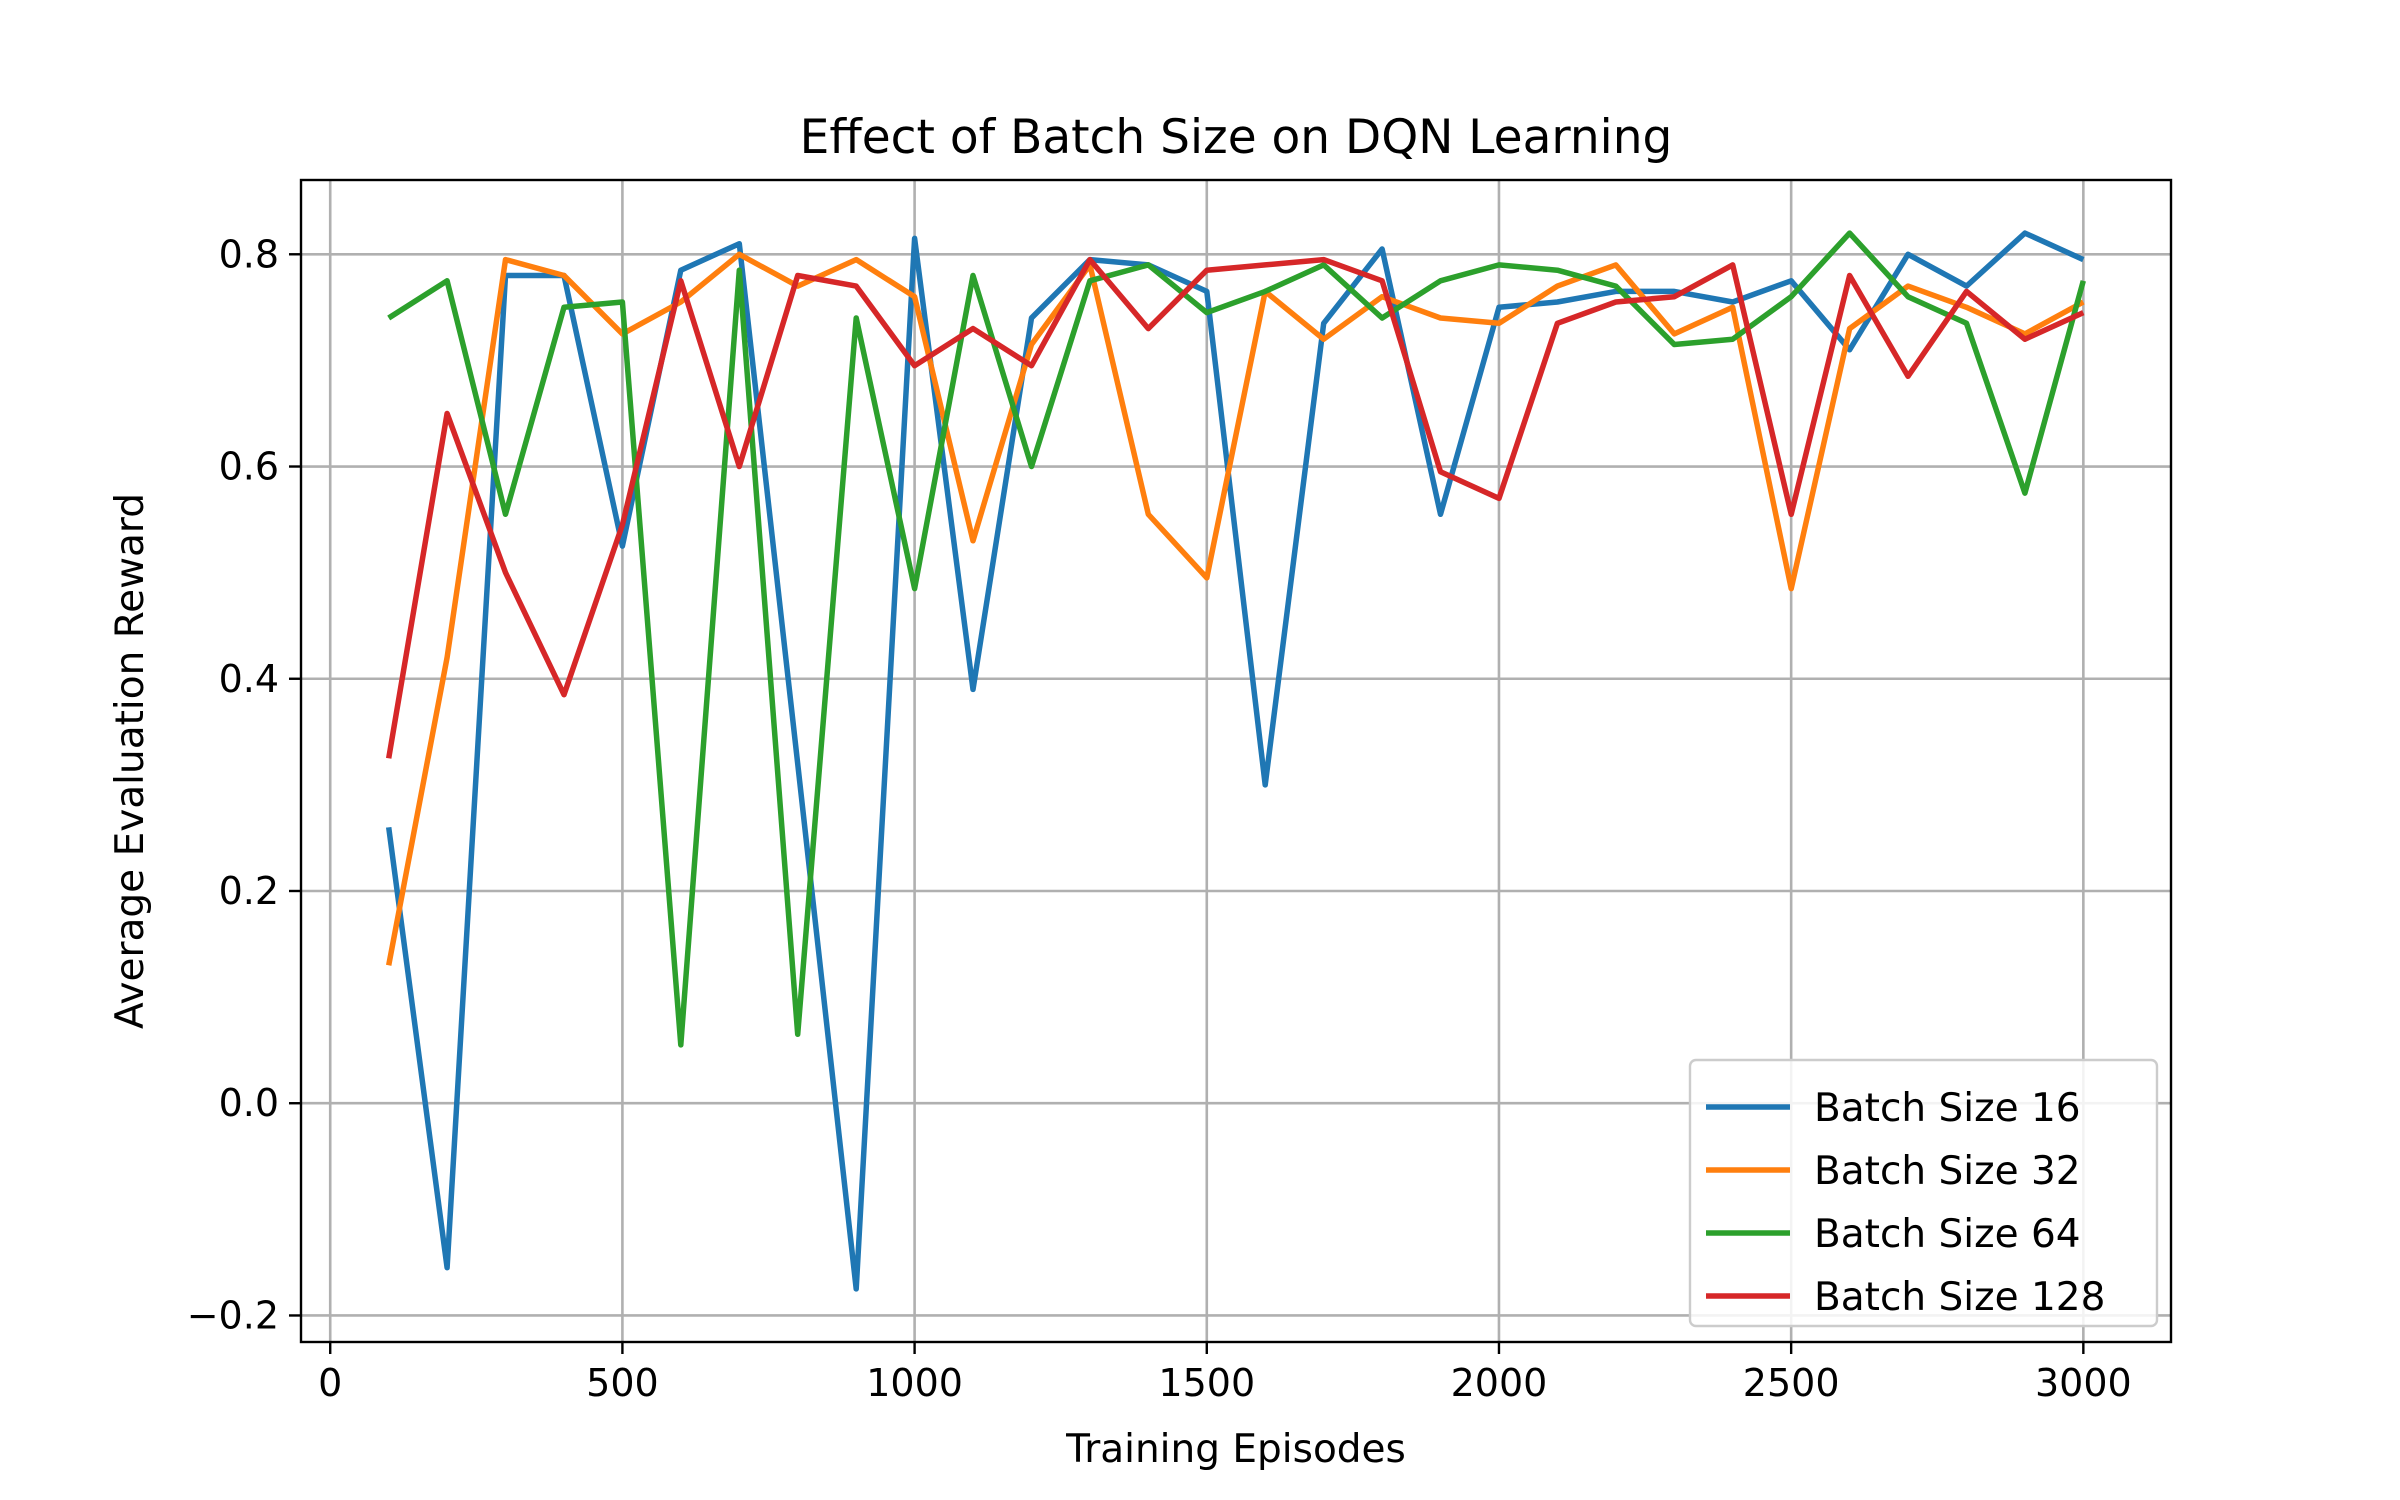 The width and height of the screenshot is (2400, 1500). Describe the element at coordinates (1947, 1171) in the screenshot. I see `legend-label: Batch Size 32` at that location.